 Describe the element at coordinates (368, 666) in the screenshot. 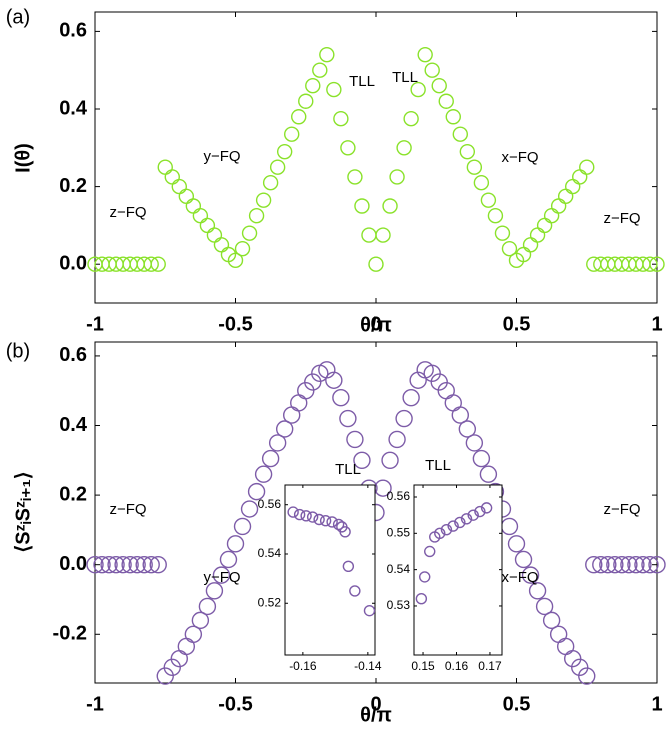

I see `x-tick-label: -0.14` at that location.